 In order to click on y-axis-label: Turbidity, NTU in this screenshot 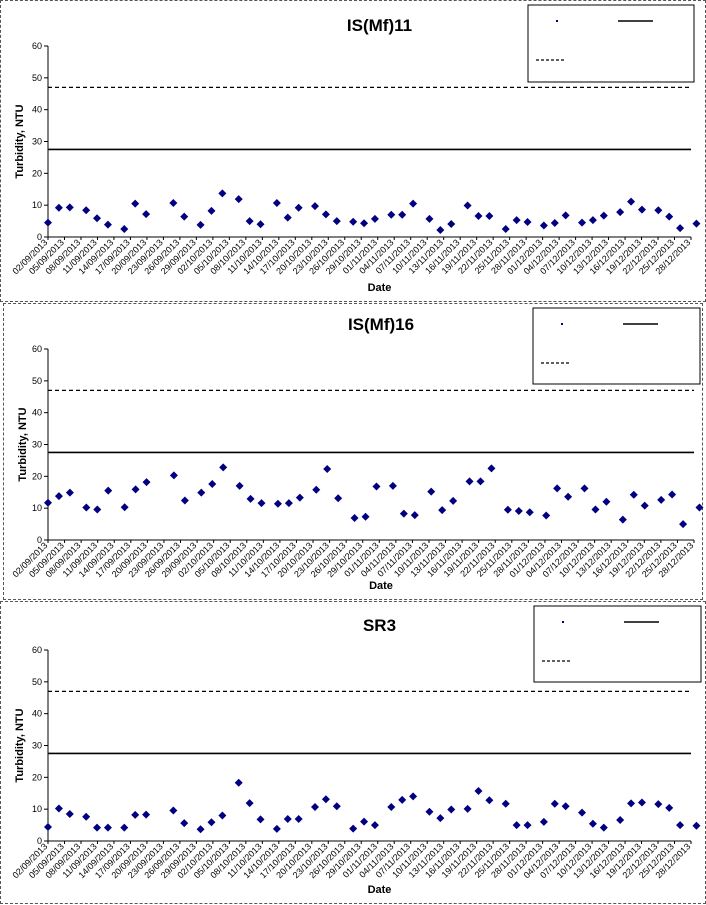, I will do `click(20, 141)`.